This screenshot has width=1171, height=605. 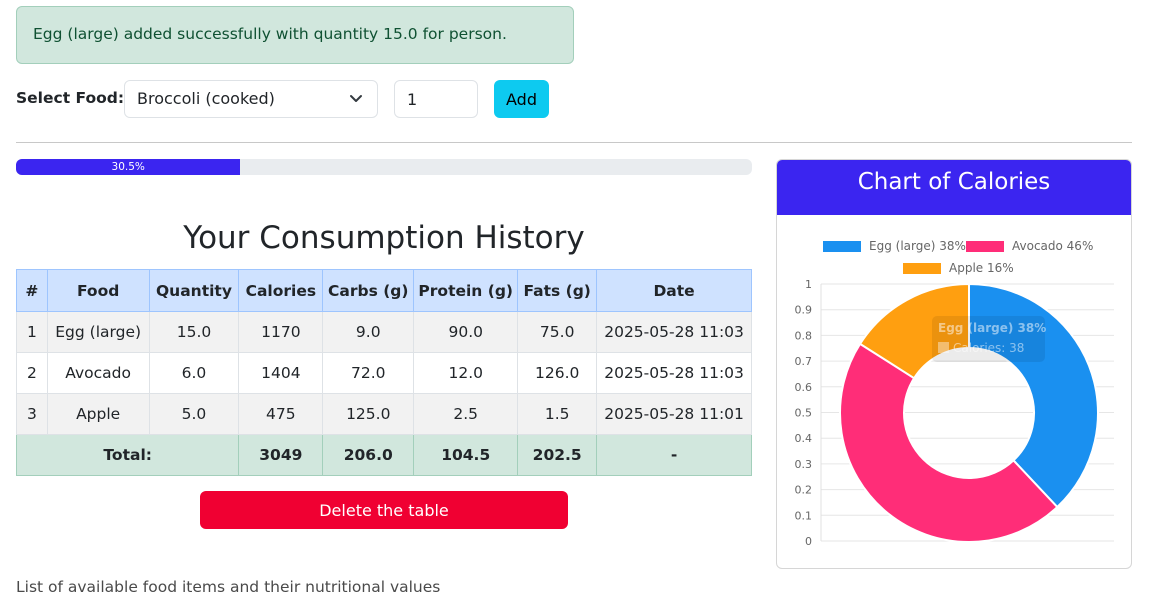 What do you see at coordinates (98, 373) in the screenshot?
I see `table-cell: Avocado` at bounding box center [98, 373].